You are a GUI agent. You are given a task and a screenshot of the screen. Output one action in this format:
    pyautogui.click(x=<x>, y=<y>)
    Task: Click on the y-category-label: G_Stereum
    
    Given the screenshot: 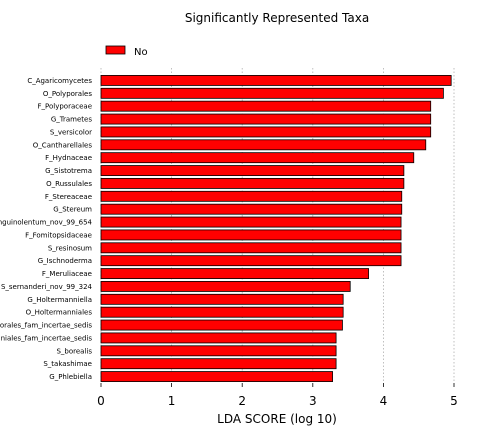 What is the action you would take?
    pyautogui.click(x=72, y=210)
    